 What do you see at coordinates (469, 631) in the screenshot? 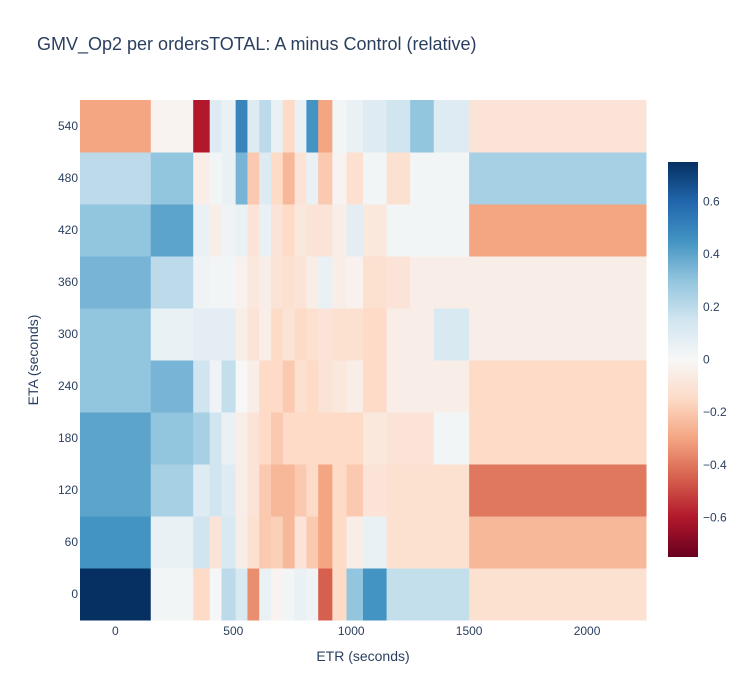
I see `x-tick-label: 1500` at bounding box center [469, 631].